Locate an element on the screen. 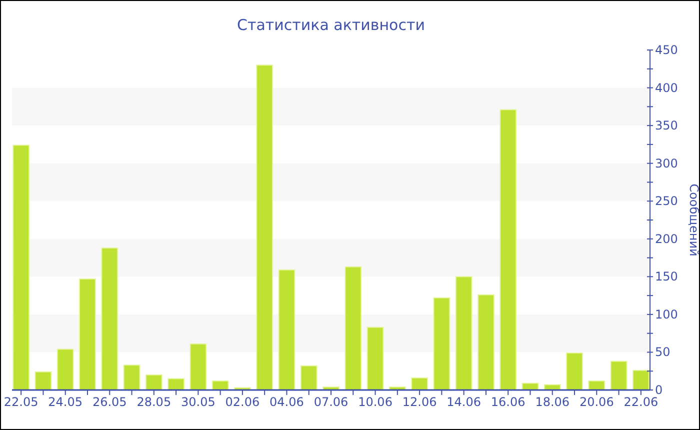  x-tick-label: 26.05 is located at coordinates (109, 402).